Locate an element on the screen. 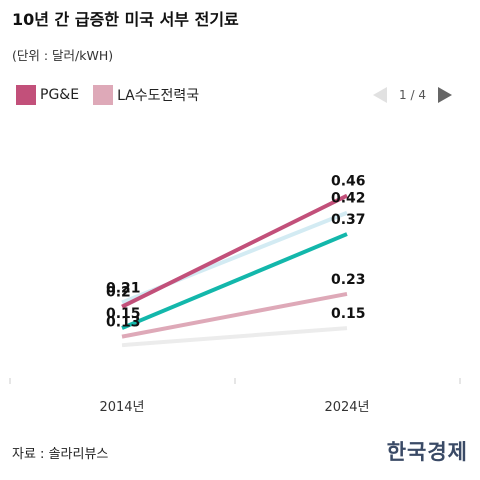 The width and height of the screenshot is (480, 480). pager: 1 / 4 is located at coordinates (412, 95).